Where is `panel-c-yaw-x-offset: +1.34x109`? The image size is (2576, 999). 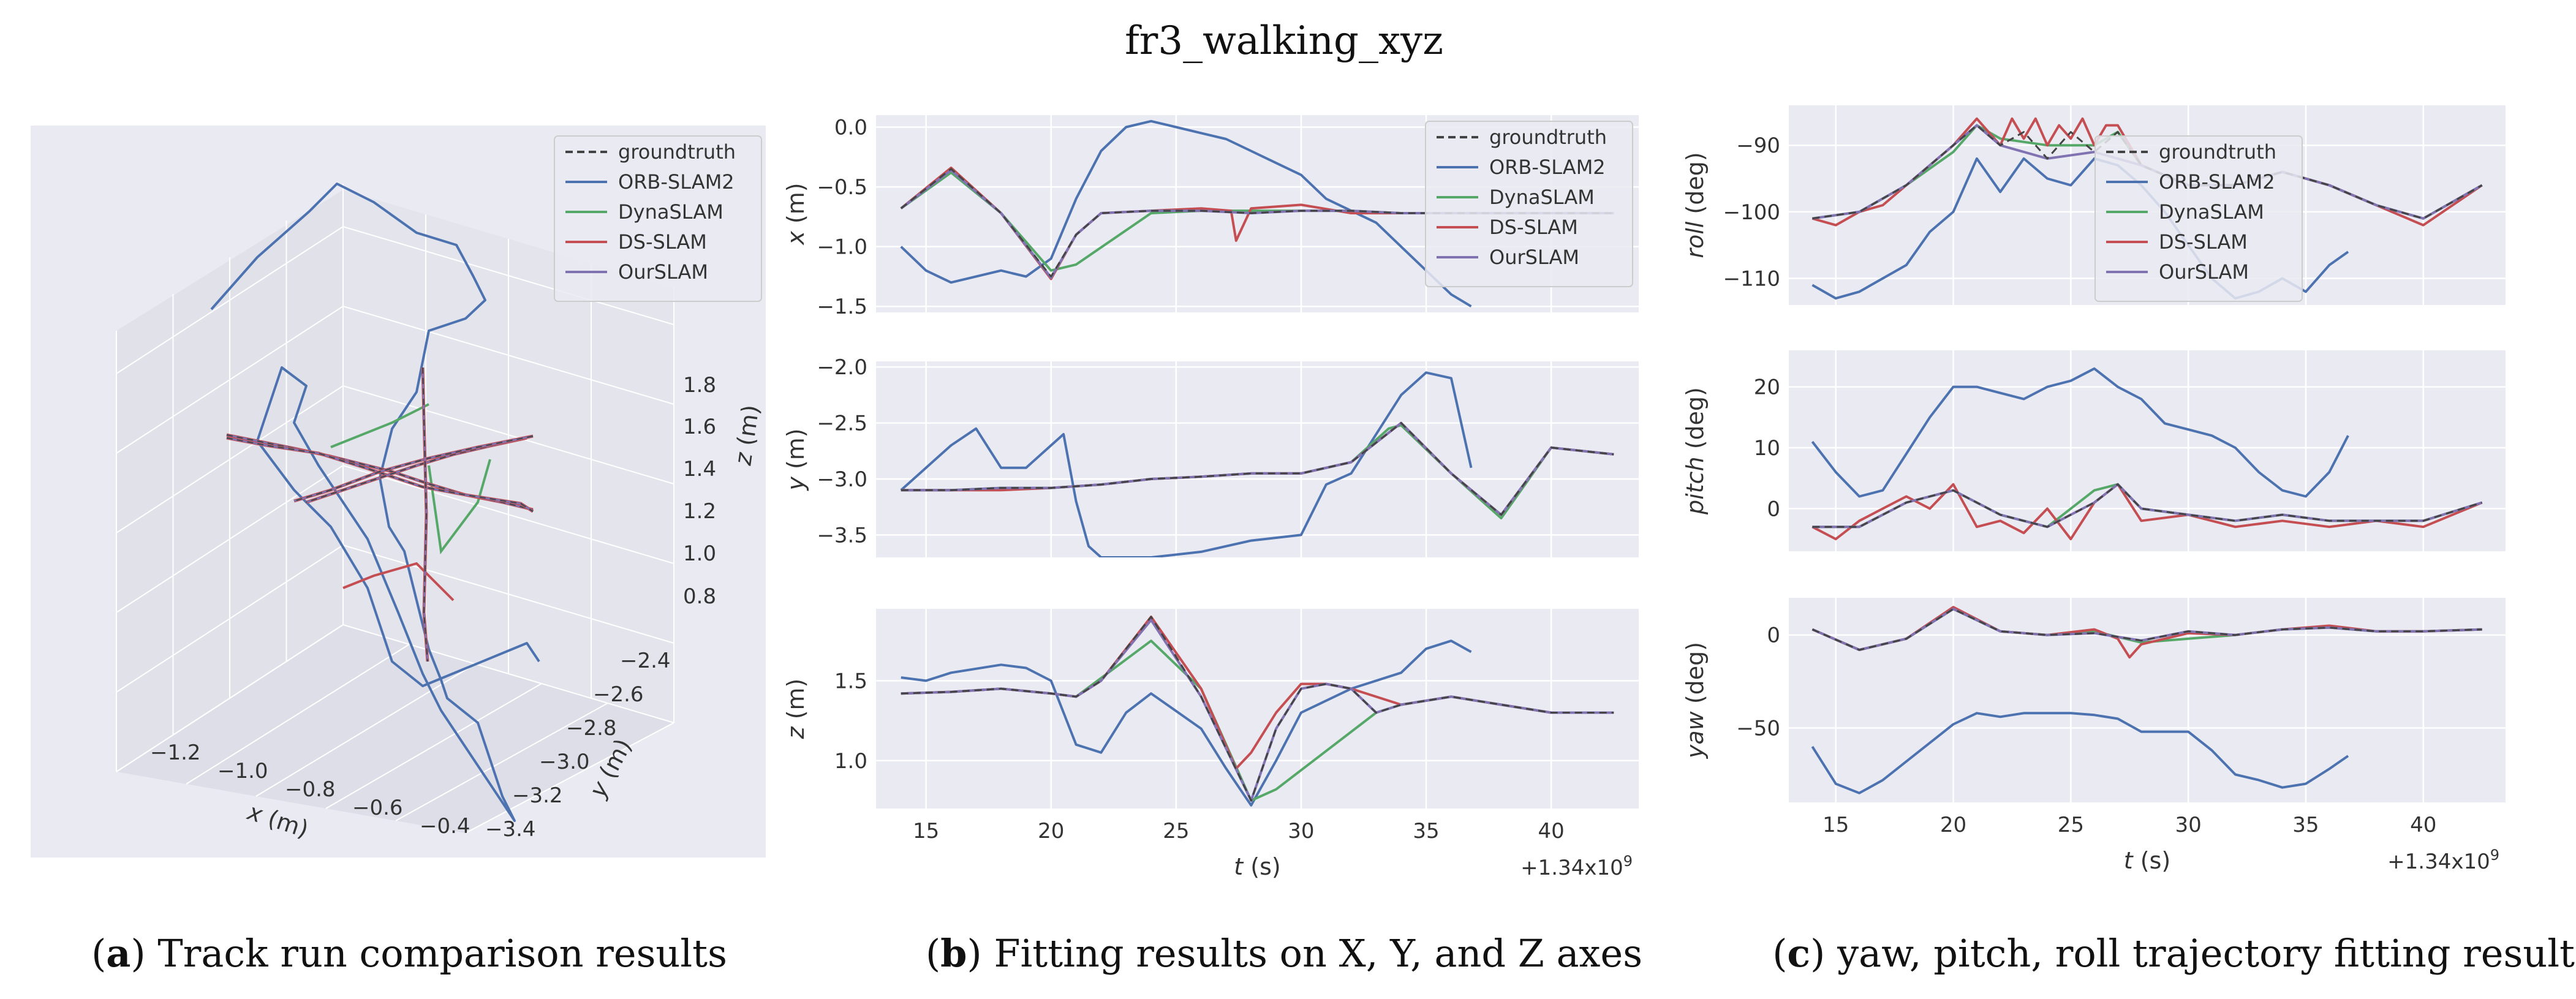
panel-c-yaw-x-offset: +1.34x109 is located at coordinates (2443, 860).